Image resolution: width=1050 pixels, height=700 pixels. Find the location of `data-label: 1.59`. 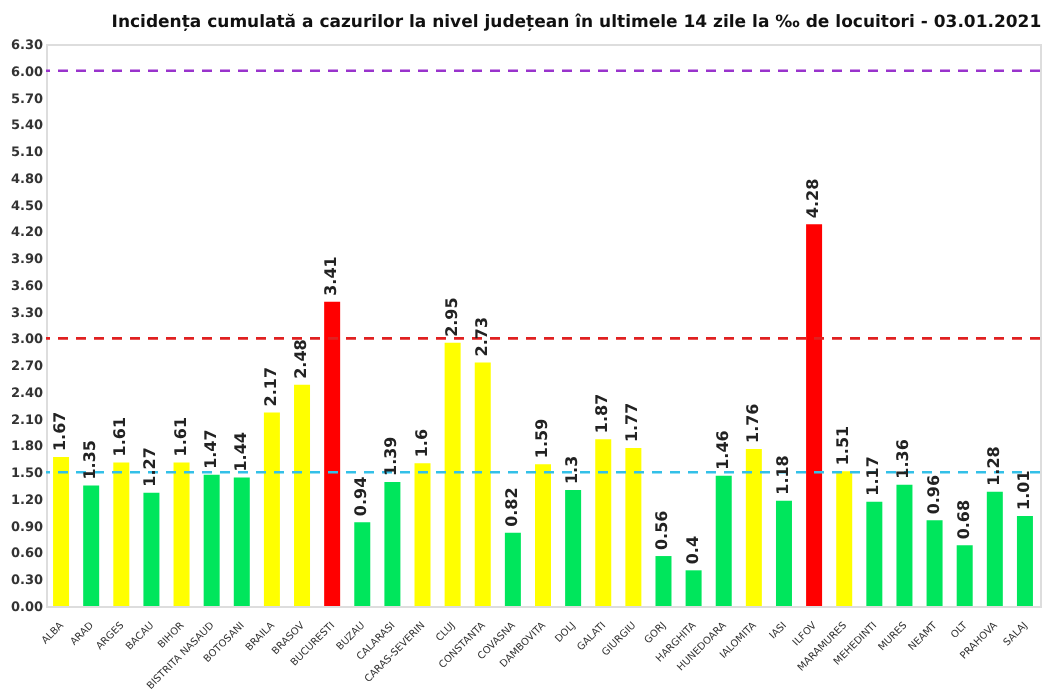

data-label: 1.59 is located at coordinates (542, 438).